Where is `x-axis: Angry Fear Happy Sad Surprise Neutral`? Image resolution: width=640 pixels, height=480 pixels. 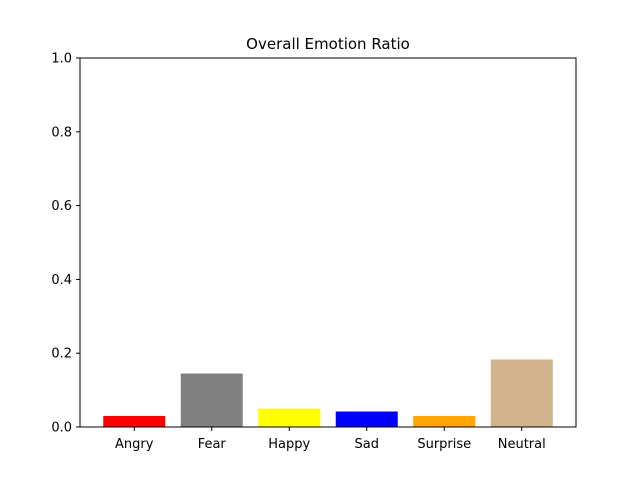
x-axis: Angry Fear Happy Sad Surprise Neutral is located at coordinates (330, 439).